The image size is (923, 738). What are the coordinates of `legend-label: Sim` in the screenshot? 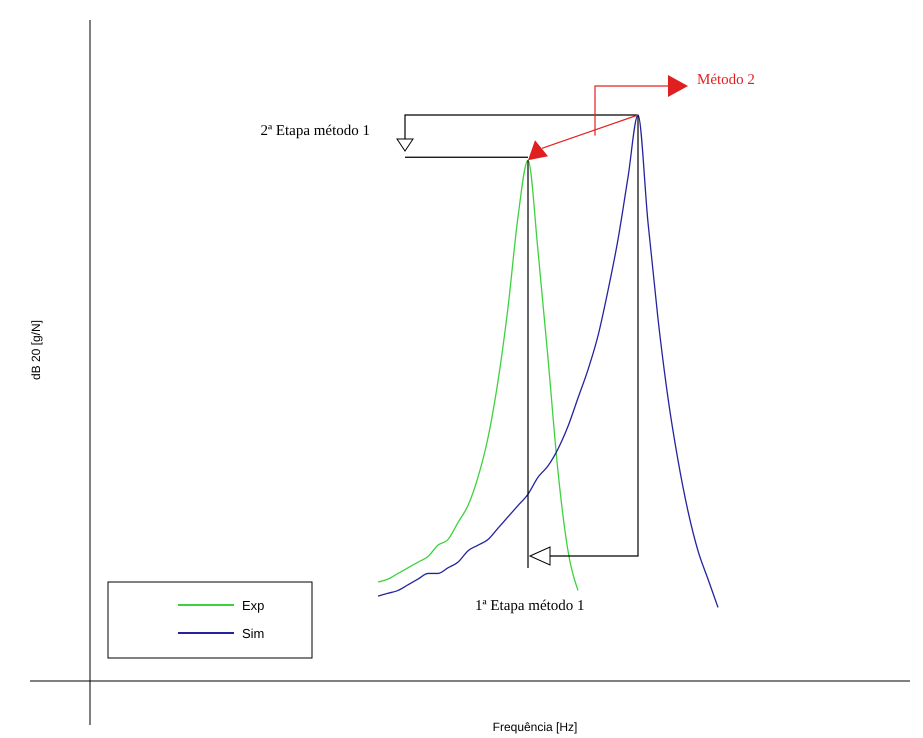 It's located at (253, 633).